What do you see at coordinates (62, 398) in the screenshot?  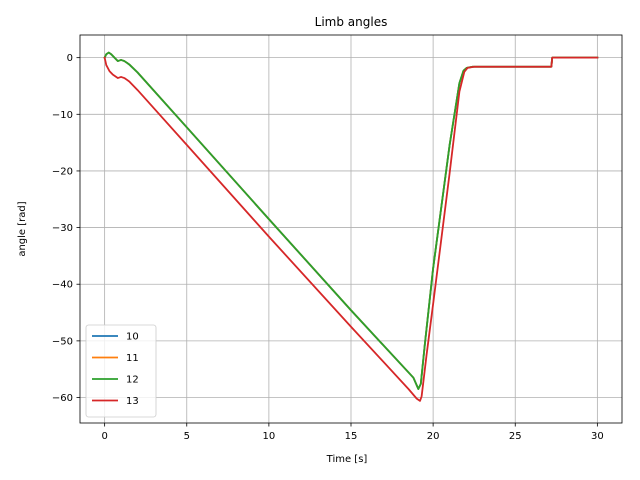 I see `y-tick-label: −60` at bounding box center [62, 398].